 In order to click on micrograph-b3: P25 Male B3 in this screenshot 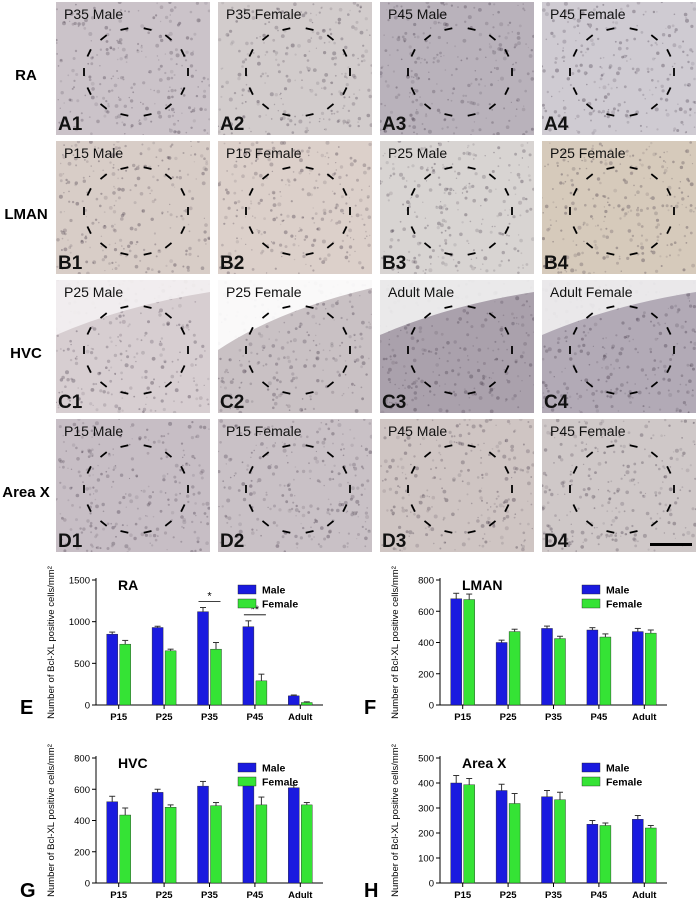, I will do `click(457, 207)`.